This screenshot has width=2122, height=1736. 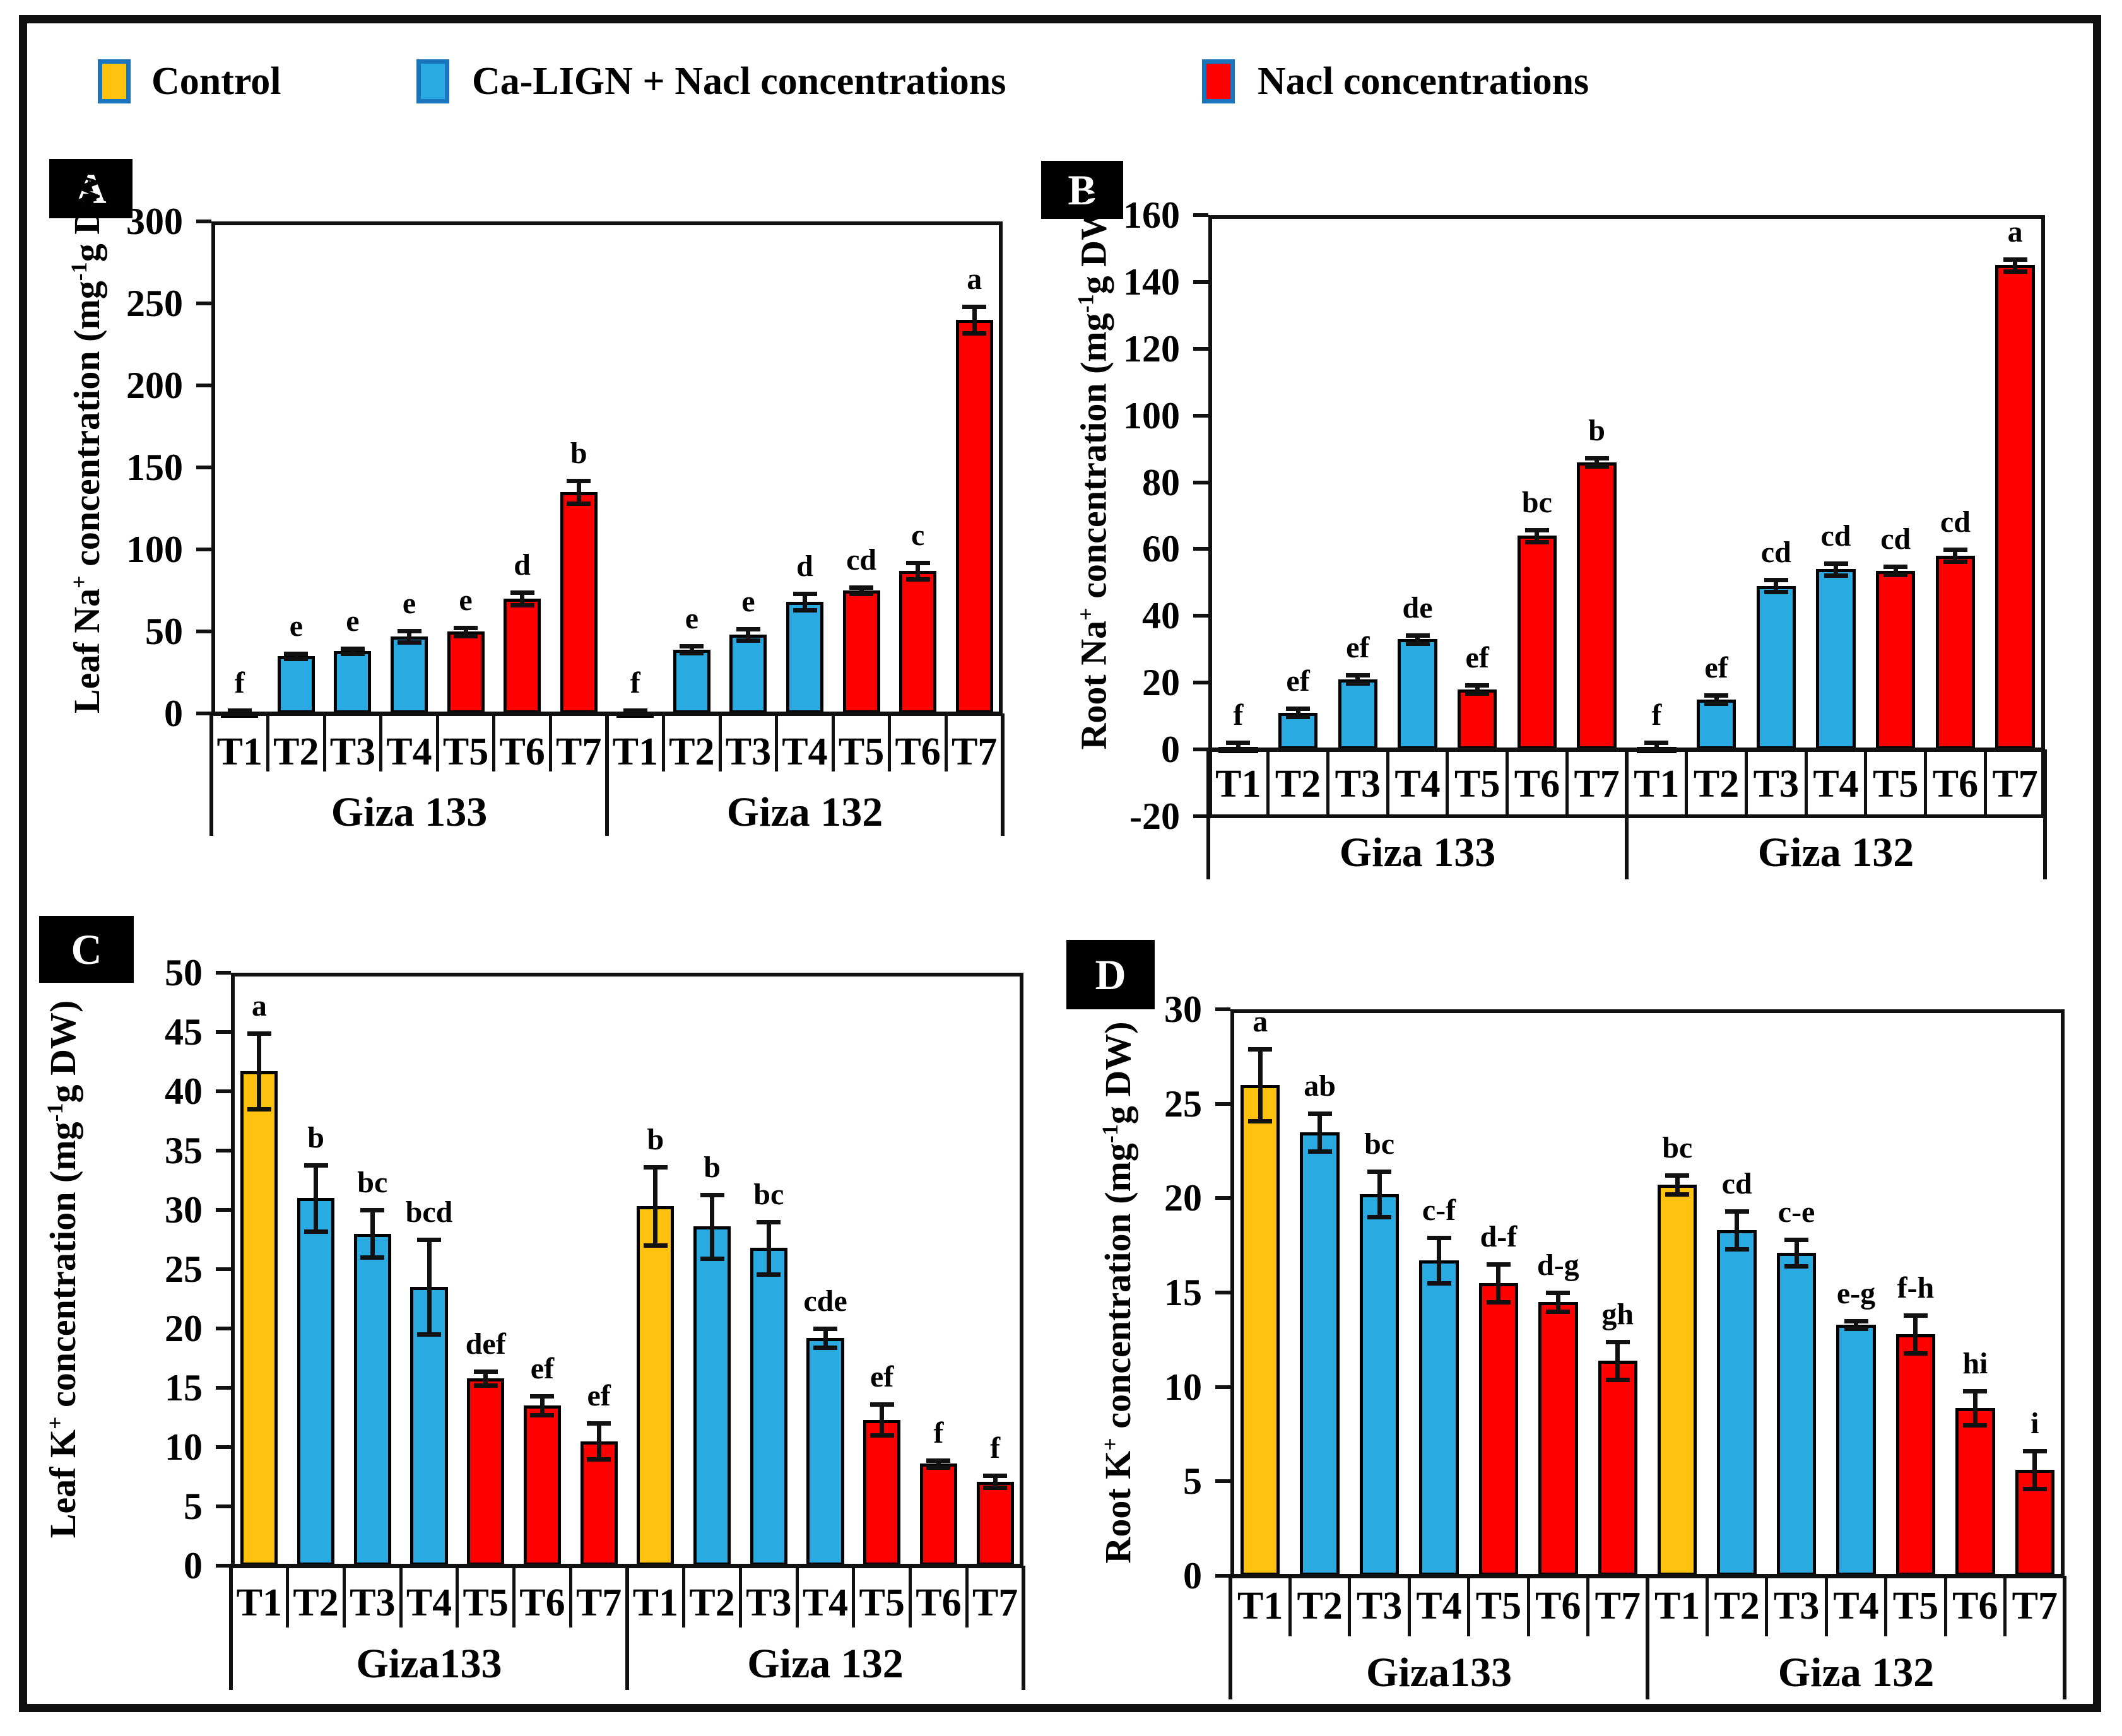 What do you see at coordinates (1001, 467) in the screenshot?
I see `plot-border-right` at bounding box center [1001, 467].